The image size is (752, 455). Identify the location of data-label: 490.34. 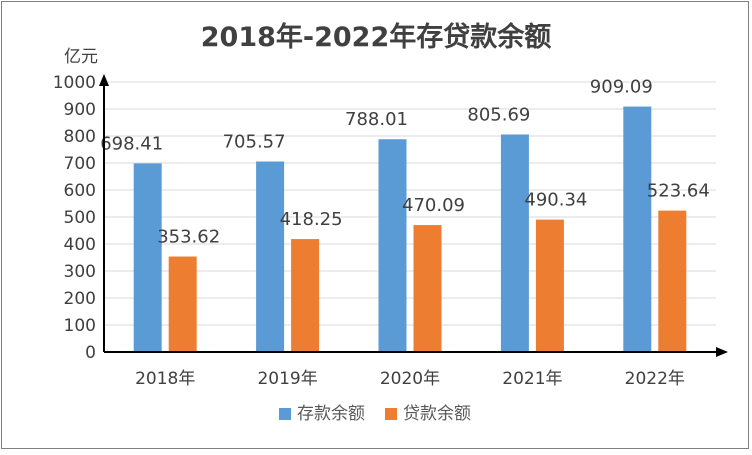
(555, 200).